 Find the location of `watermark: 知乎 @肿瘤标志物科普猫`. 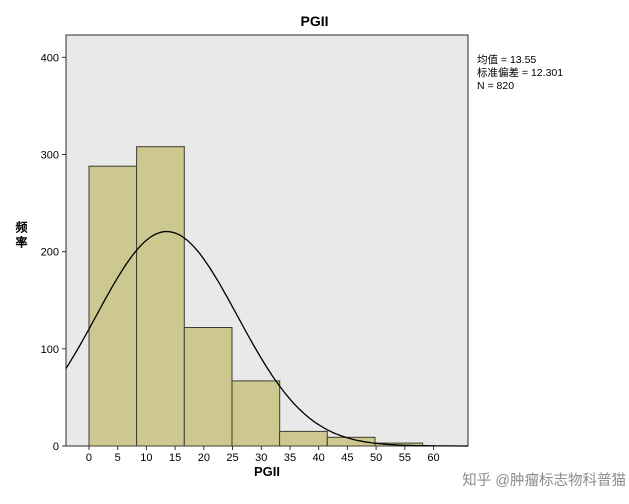

watermark: 知乎 @肿瘤标志物科普猫 is located at coordinates (544, 481).